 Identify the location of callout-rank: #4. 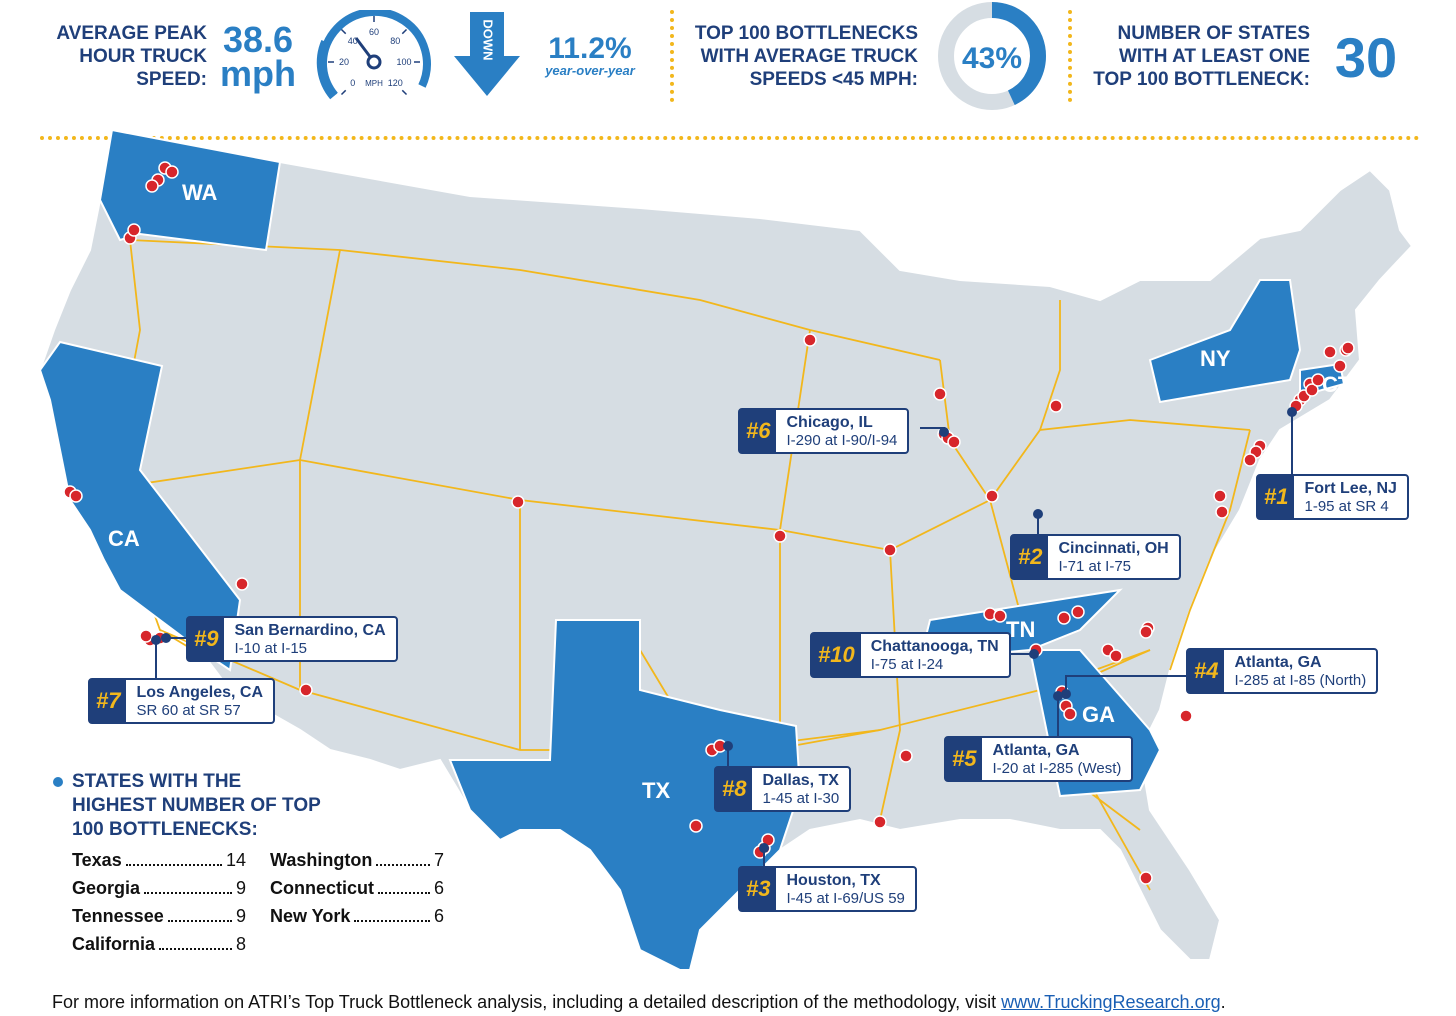
(1206, 671).